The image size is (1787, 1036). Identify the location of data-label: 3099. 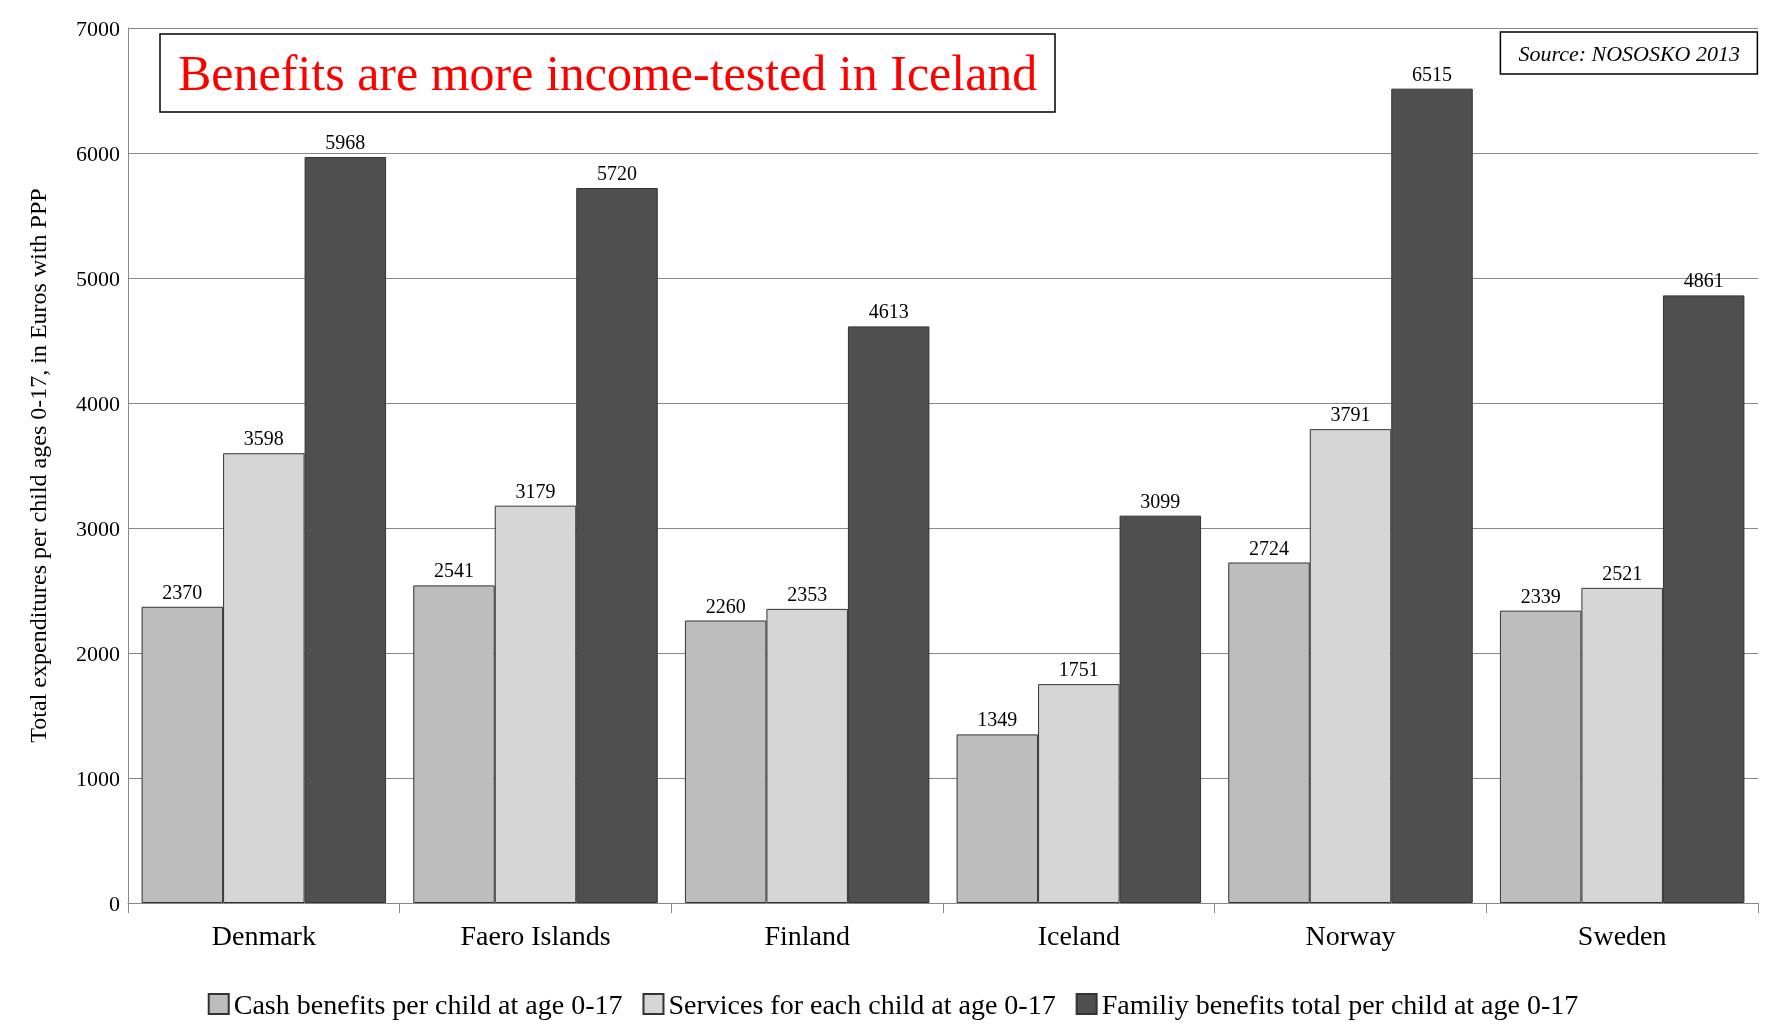
(1160, 500).